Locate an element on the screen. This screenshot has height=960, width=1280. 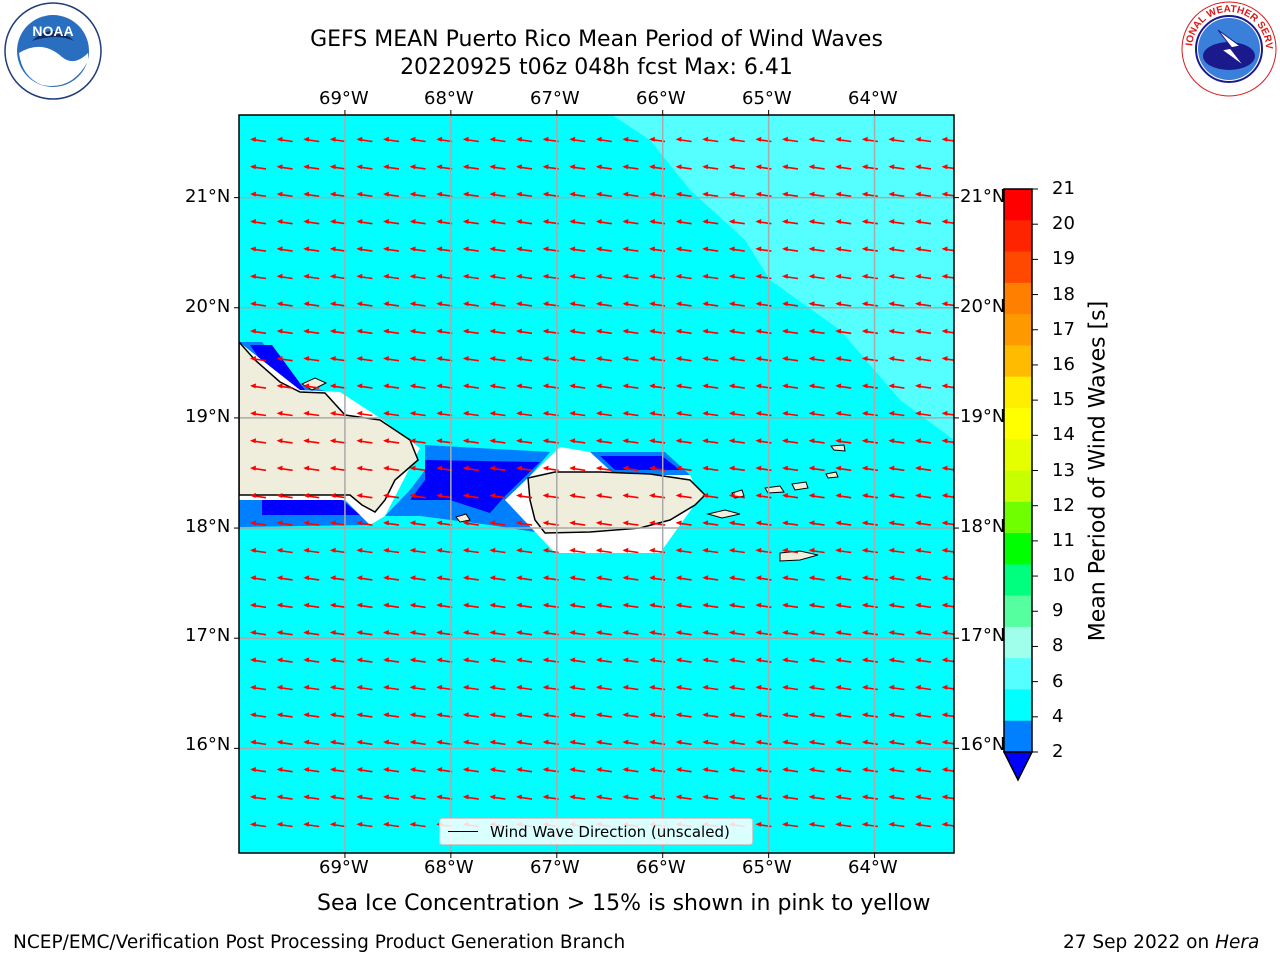
island-virgin-gorda is located at coordinates (832, 475).